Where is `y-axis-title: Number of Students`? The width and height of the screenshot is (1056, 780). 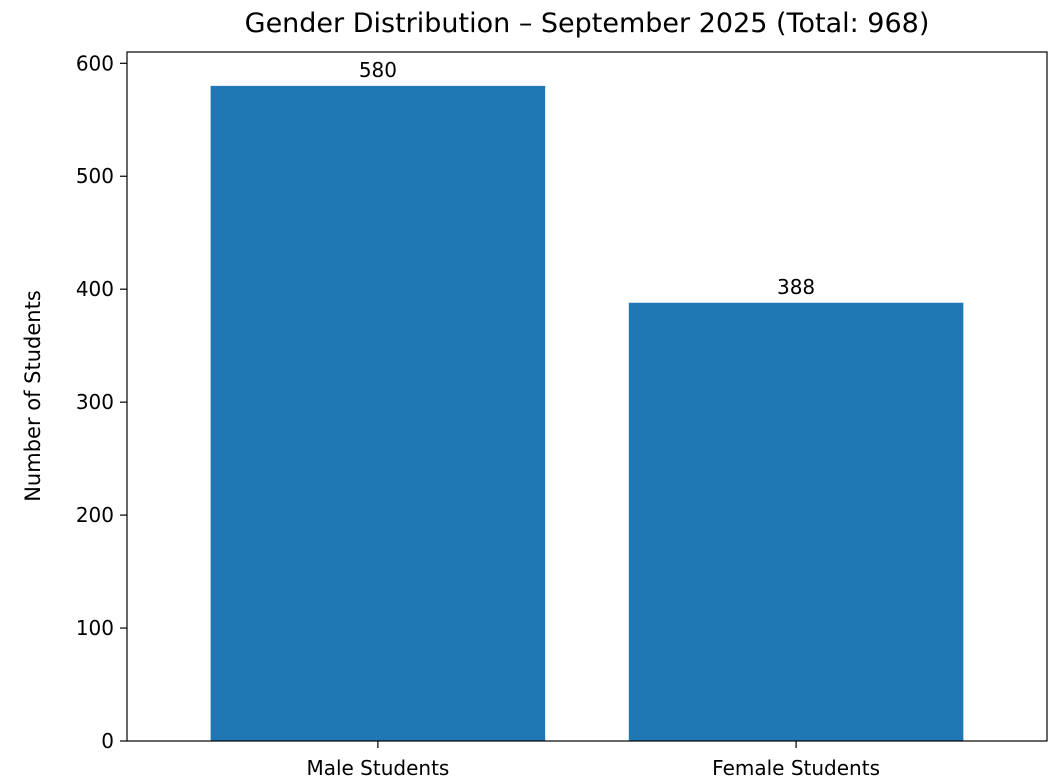 y-axis-title: Number of Students is located at coordinates (33, 396).